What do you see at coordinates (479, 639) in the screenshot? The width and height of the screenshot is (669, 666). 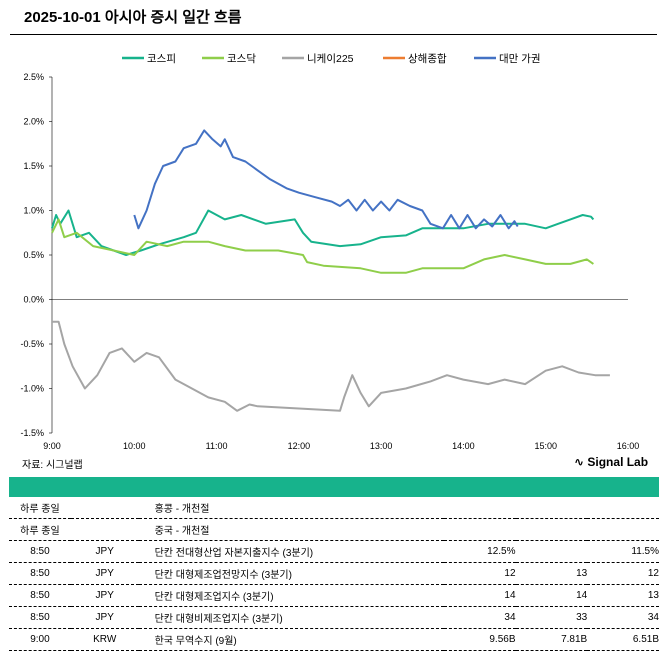 I see `cell-actual: 9.56B` at bounding box center [479, 639].